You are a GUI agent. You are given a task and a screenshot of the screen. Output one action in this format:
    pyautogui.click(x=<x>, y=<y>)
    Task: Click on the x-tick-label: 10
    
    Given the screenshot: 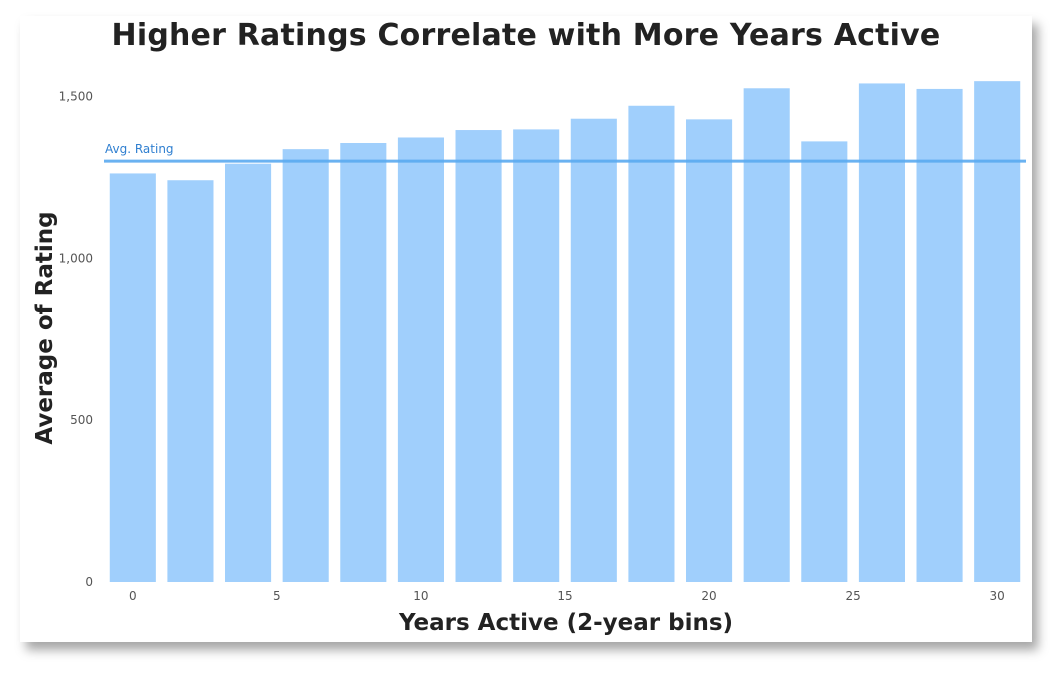 What is the action you would take?
    pyautogui.click(x=420, y=596)
    